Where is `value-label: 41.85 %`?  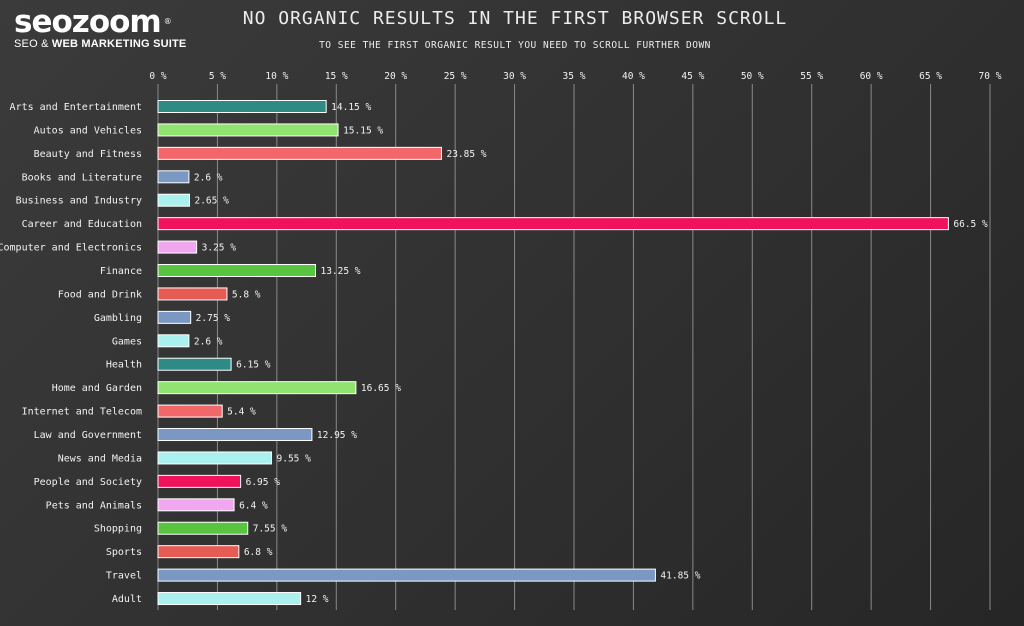
value-label: 41.85 % is located at coordinates (680, 576).